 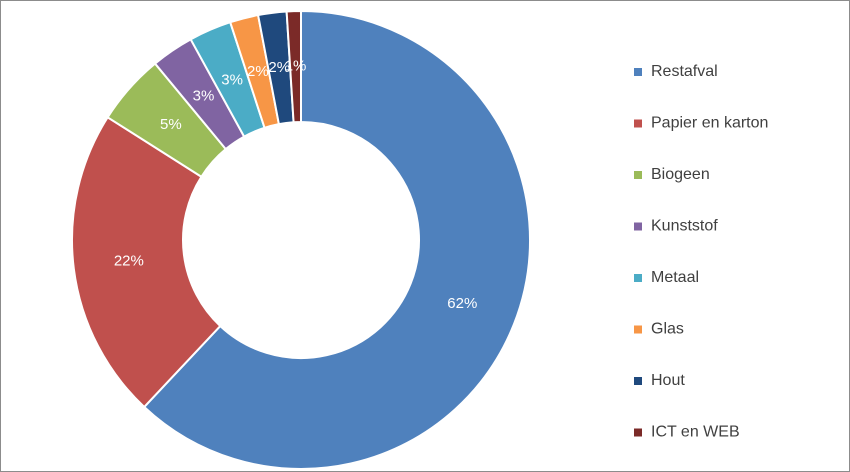 What do you see at coordinates (668, 380) in the screenshot?
I see `legend-label: Hout` at bounding box center [668, 380].